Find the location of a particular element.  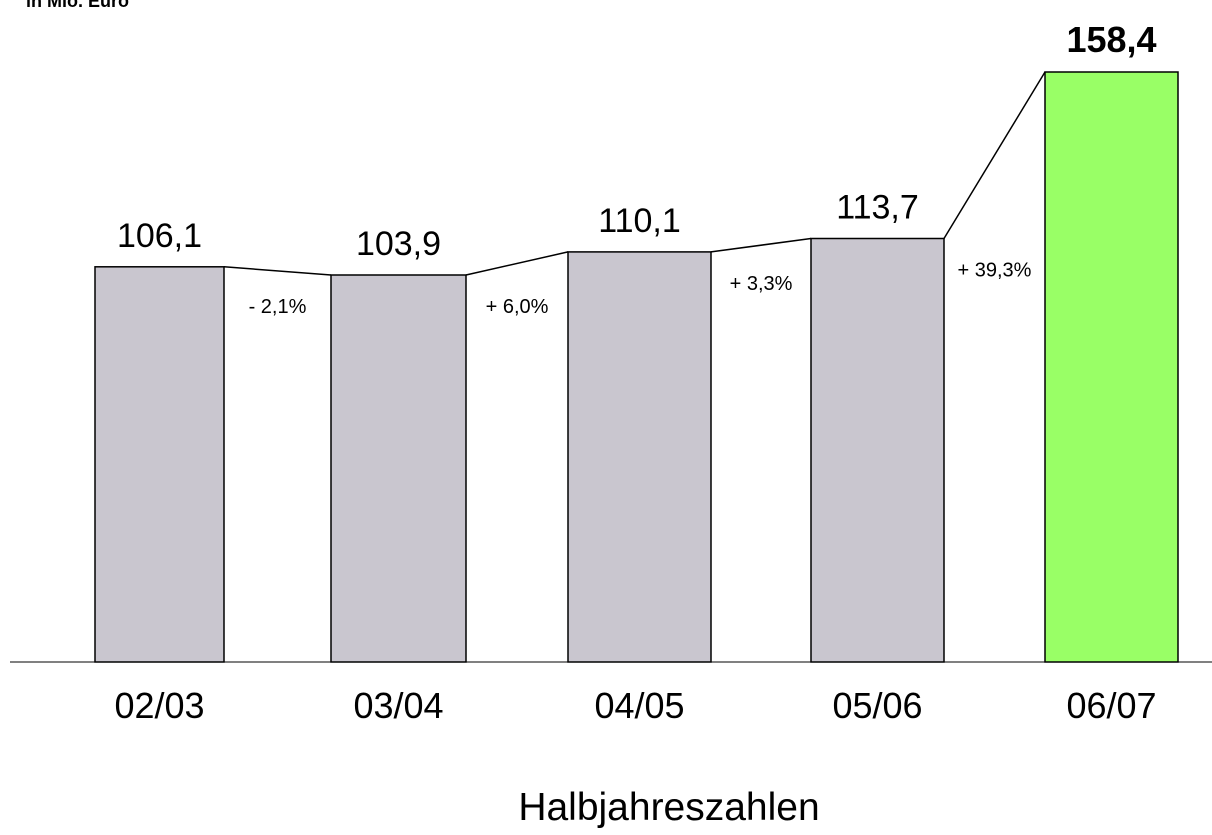

change-label: + 39,3% is located at coordinates (995, 270).